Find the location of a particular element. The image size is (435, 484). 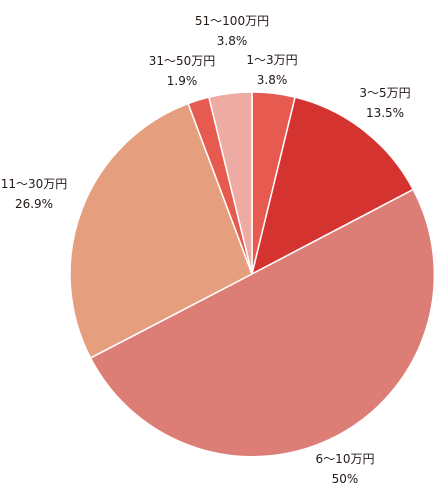

slice-percent-label: 13.5% is located at coordinates (385, 113).